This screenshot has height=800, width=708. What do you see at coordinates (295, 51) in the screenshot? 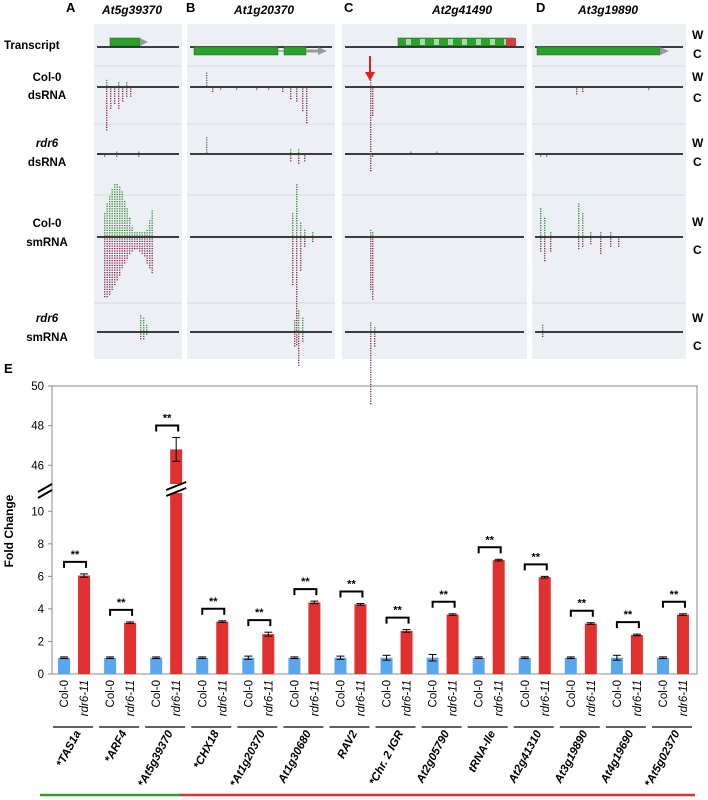
I see `gene-exon` at bounding box center [295, 51].